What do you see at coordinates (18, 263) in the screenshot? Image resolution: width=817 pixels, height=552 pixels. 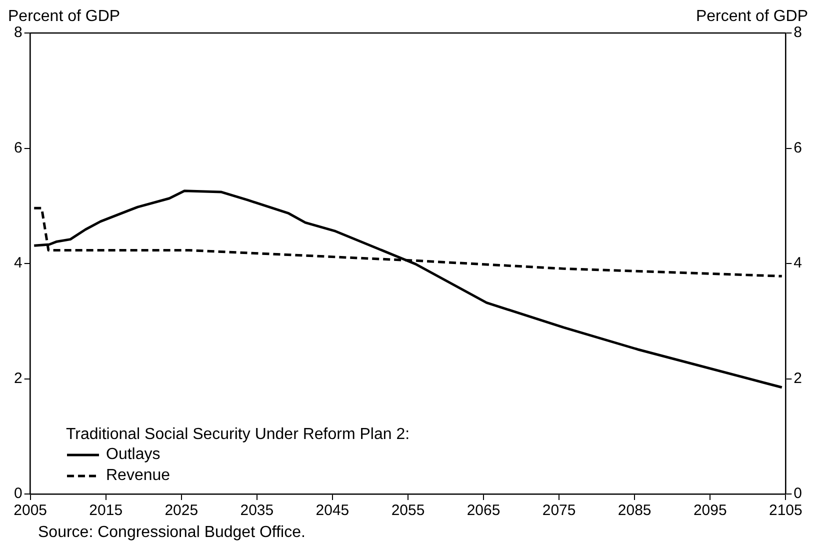 I see `y-tick-label: 4` at bounding box center [18, 263].